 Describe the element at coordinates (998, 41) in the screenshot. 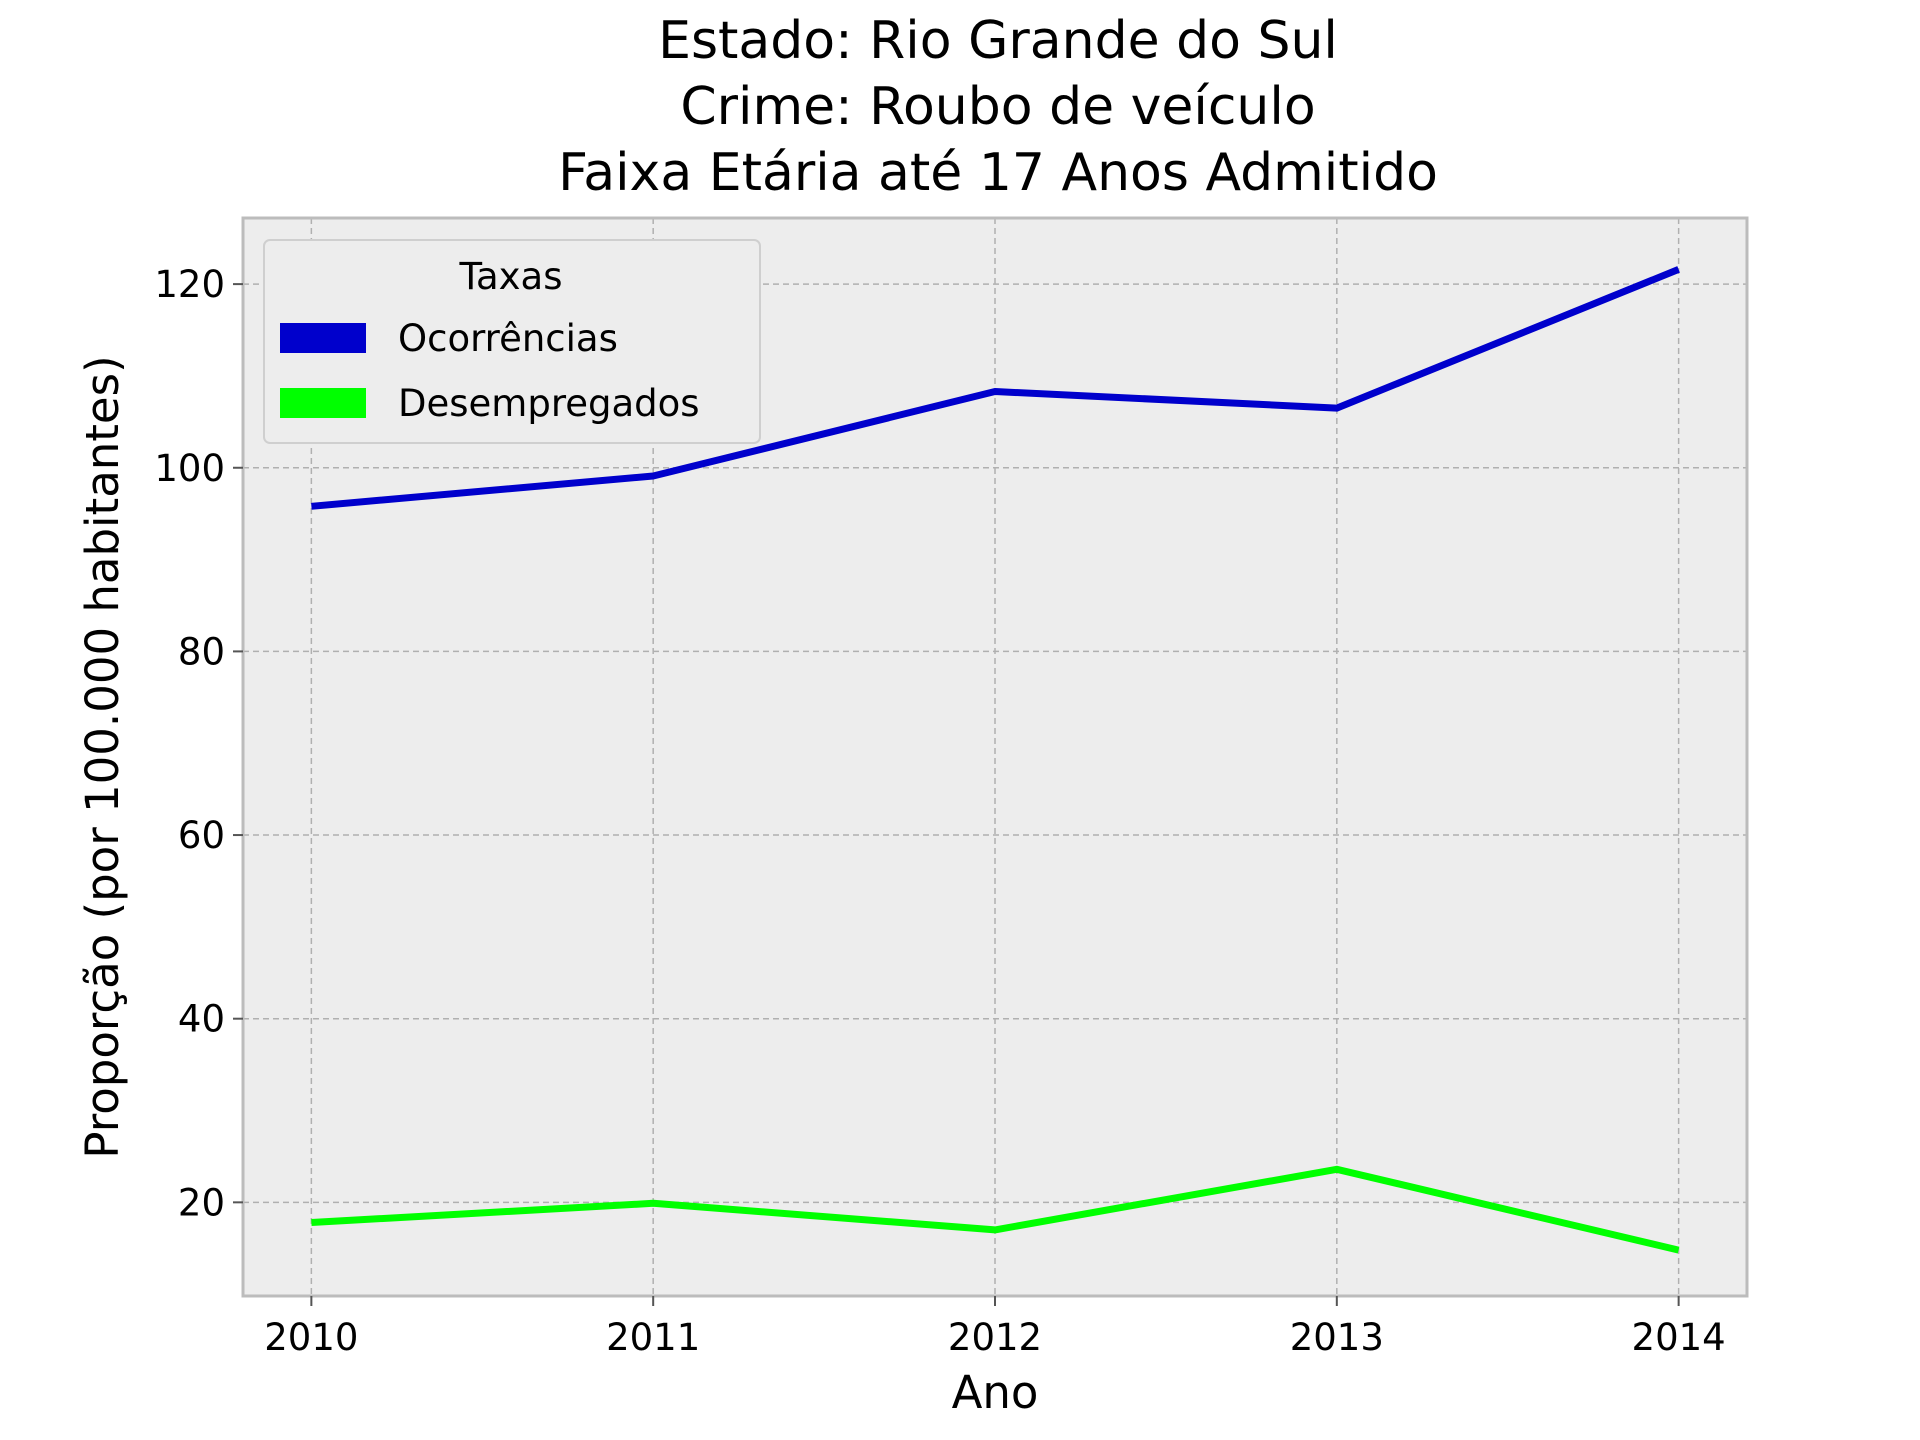

I see `title-line-1: Estado: Rio Grande do Sul` at that location.